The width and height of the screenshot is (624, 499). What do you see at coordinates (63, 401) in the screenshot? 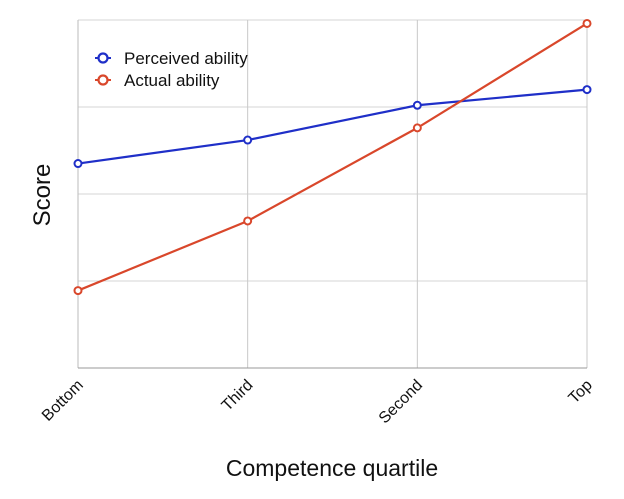
I see `x-tick-label: Bottom` at bounding box center [63, 401].